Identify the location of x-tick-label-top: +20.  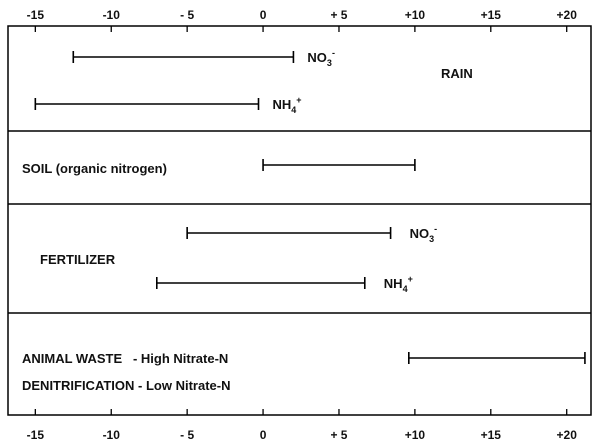
(567, 15).